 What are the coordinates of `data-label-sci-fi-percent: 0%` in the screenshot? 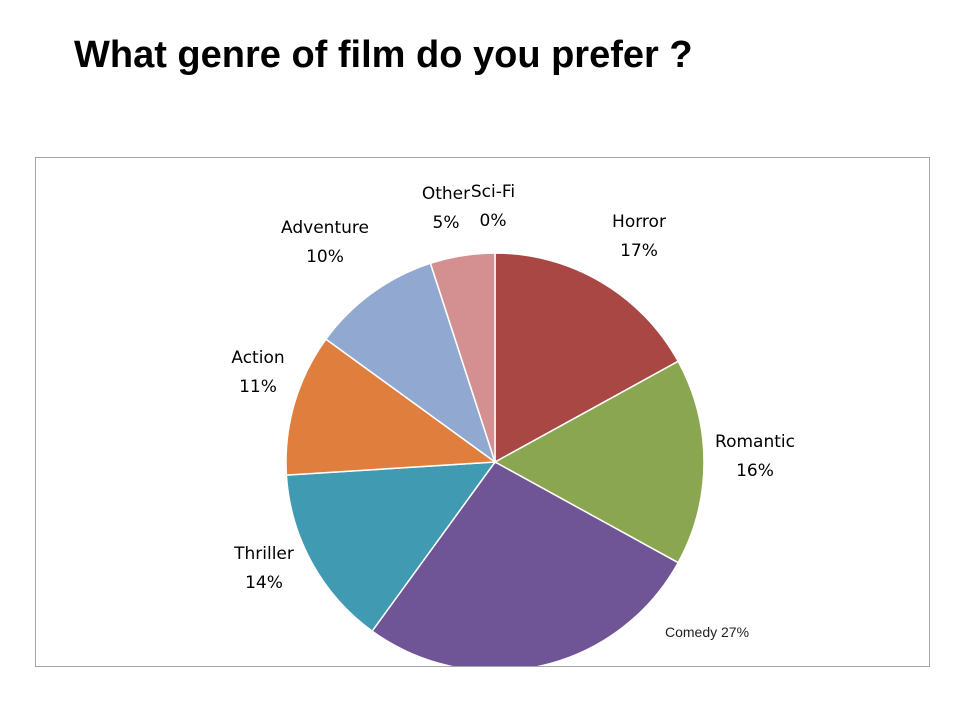 It's located at (493, 221).